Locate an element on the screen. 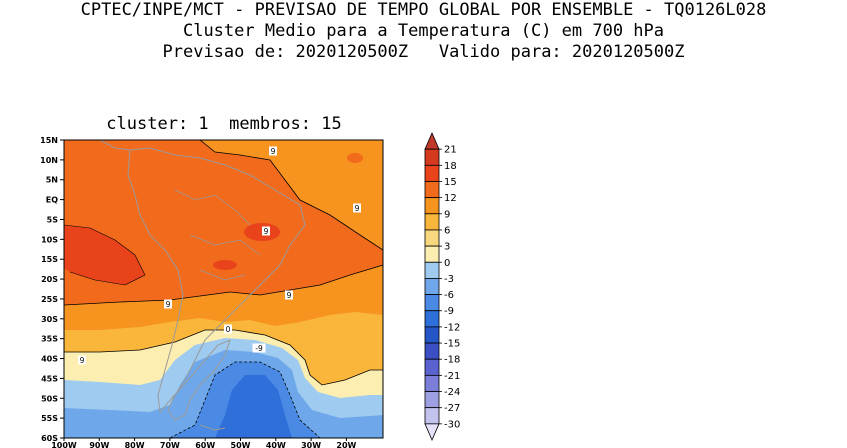  colorbar-label: 15 is located at coordinates (450, 182).